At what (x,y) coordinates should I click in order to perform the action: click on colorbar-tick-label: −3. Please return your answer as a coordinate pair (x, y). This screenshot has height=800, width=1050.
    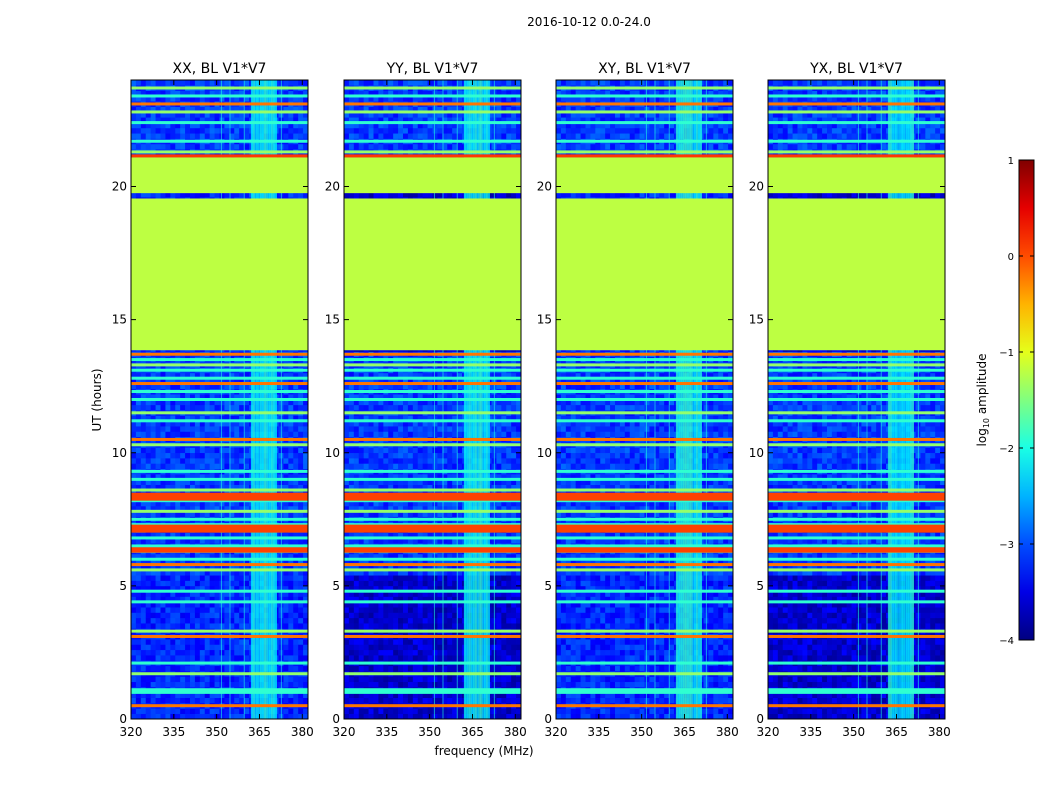
    Looking at the image, I should click on (1006, 545).